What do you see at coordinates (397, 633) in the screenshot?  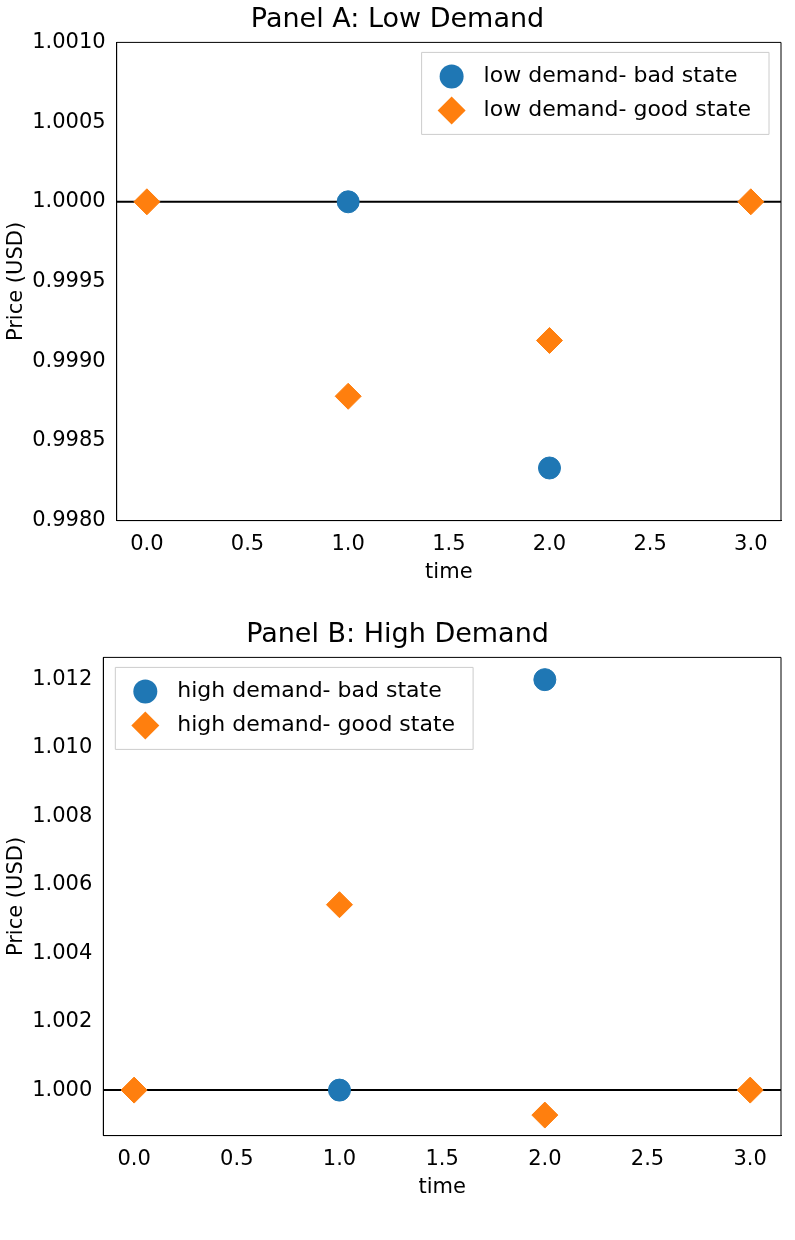 I see `chart-title: Panel B: High Demand` at bounding box center [397, 633].